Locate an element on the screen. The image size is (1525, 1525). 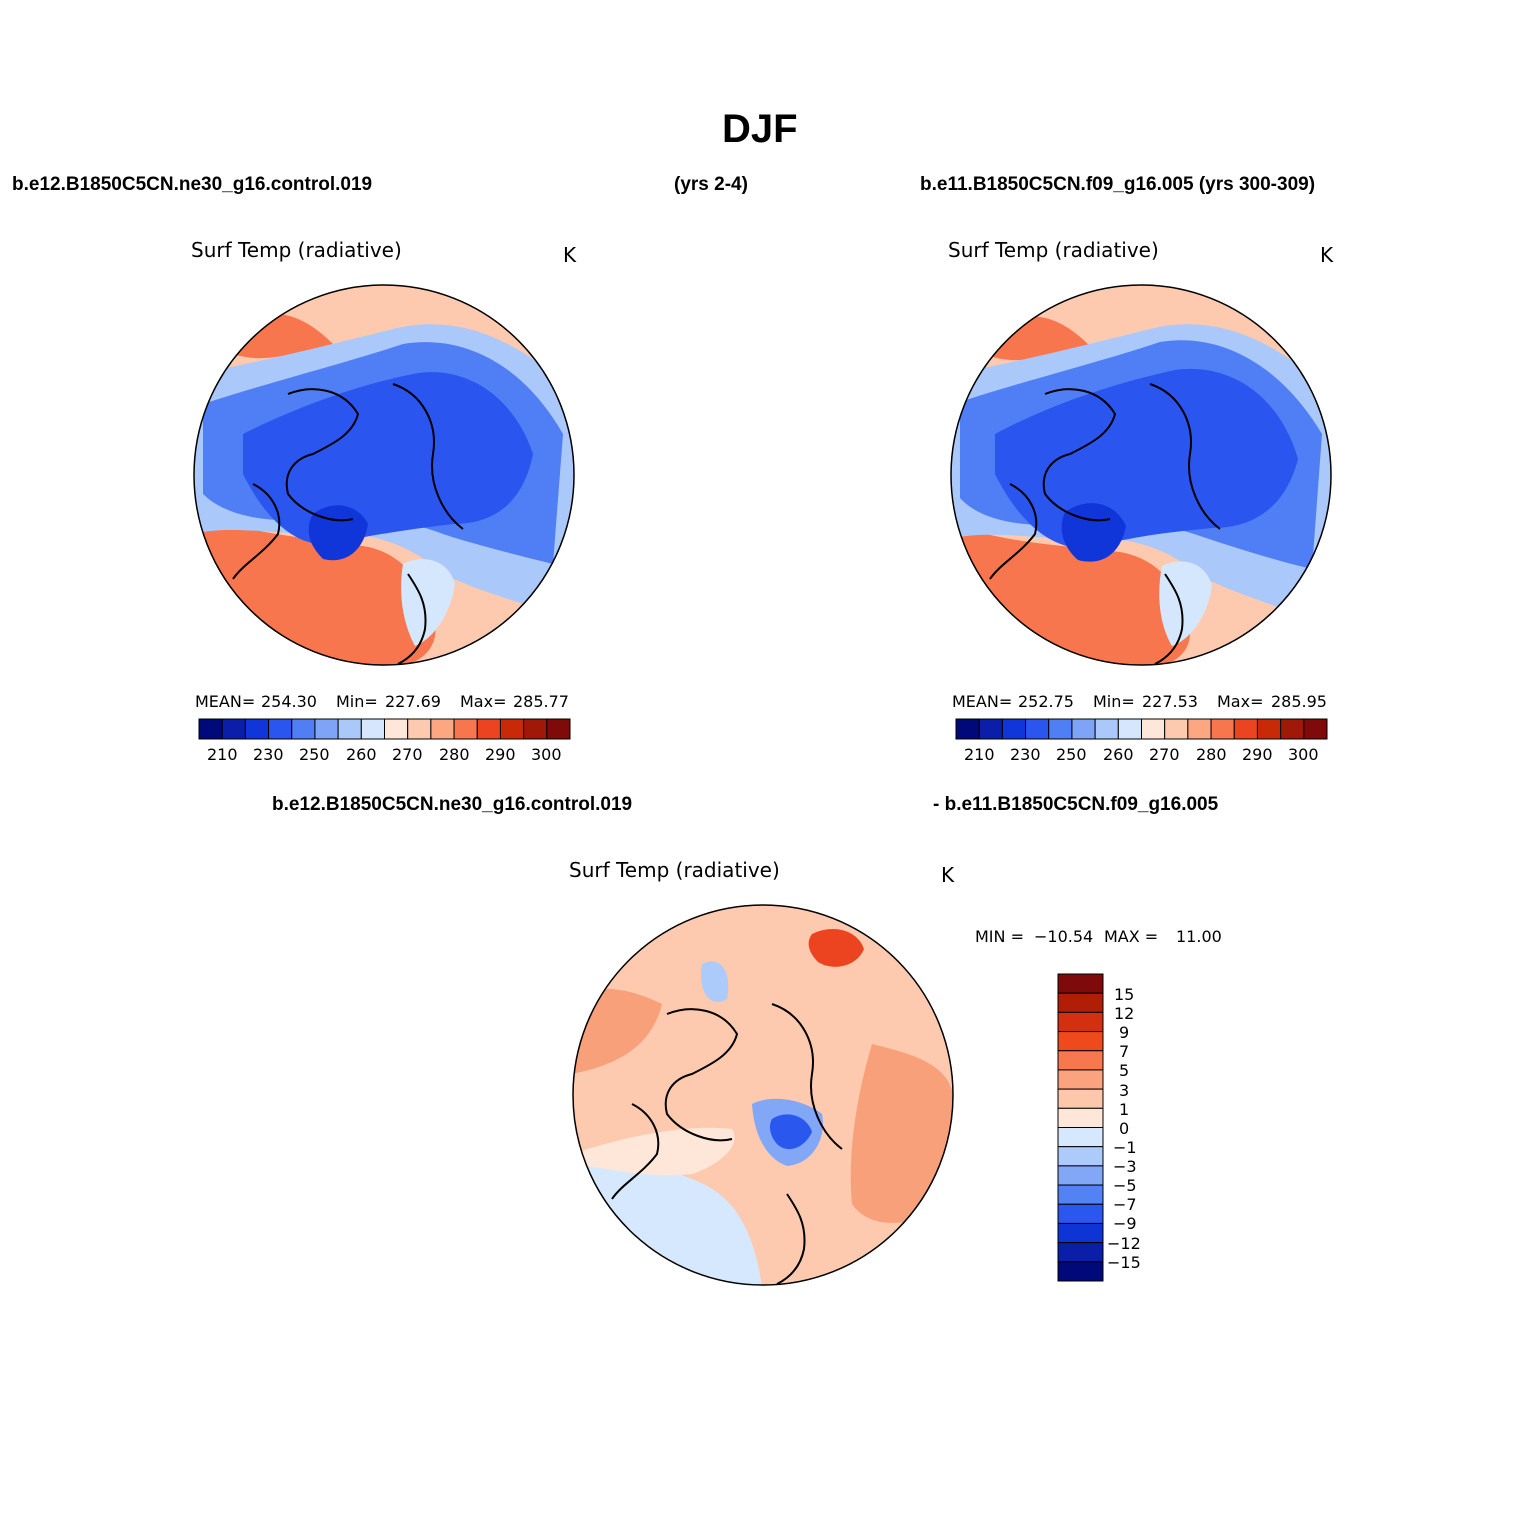
panel3-cool-core is located at coordinates (790, 1132).